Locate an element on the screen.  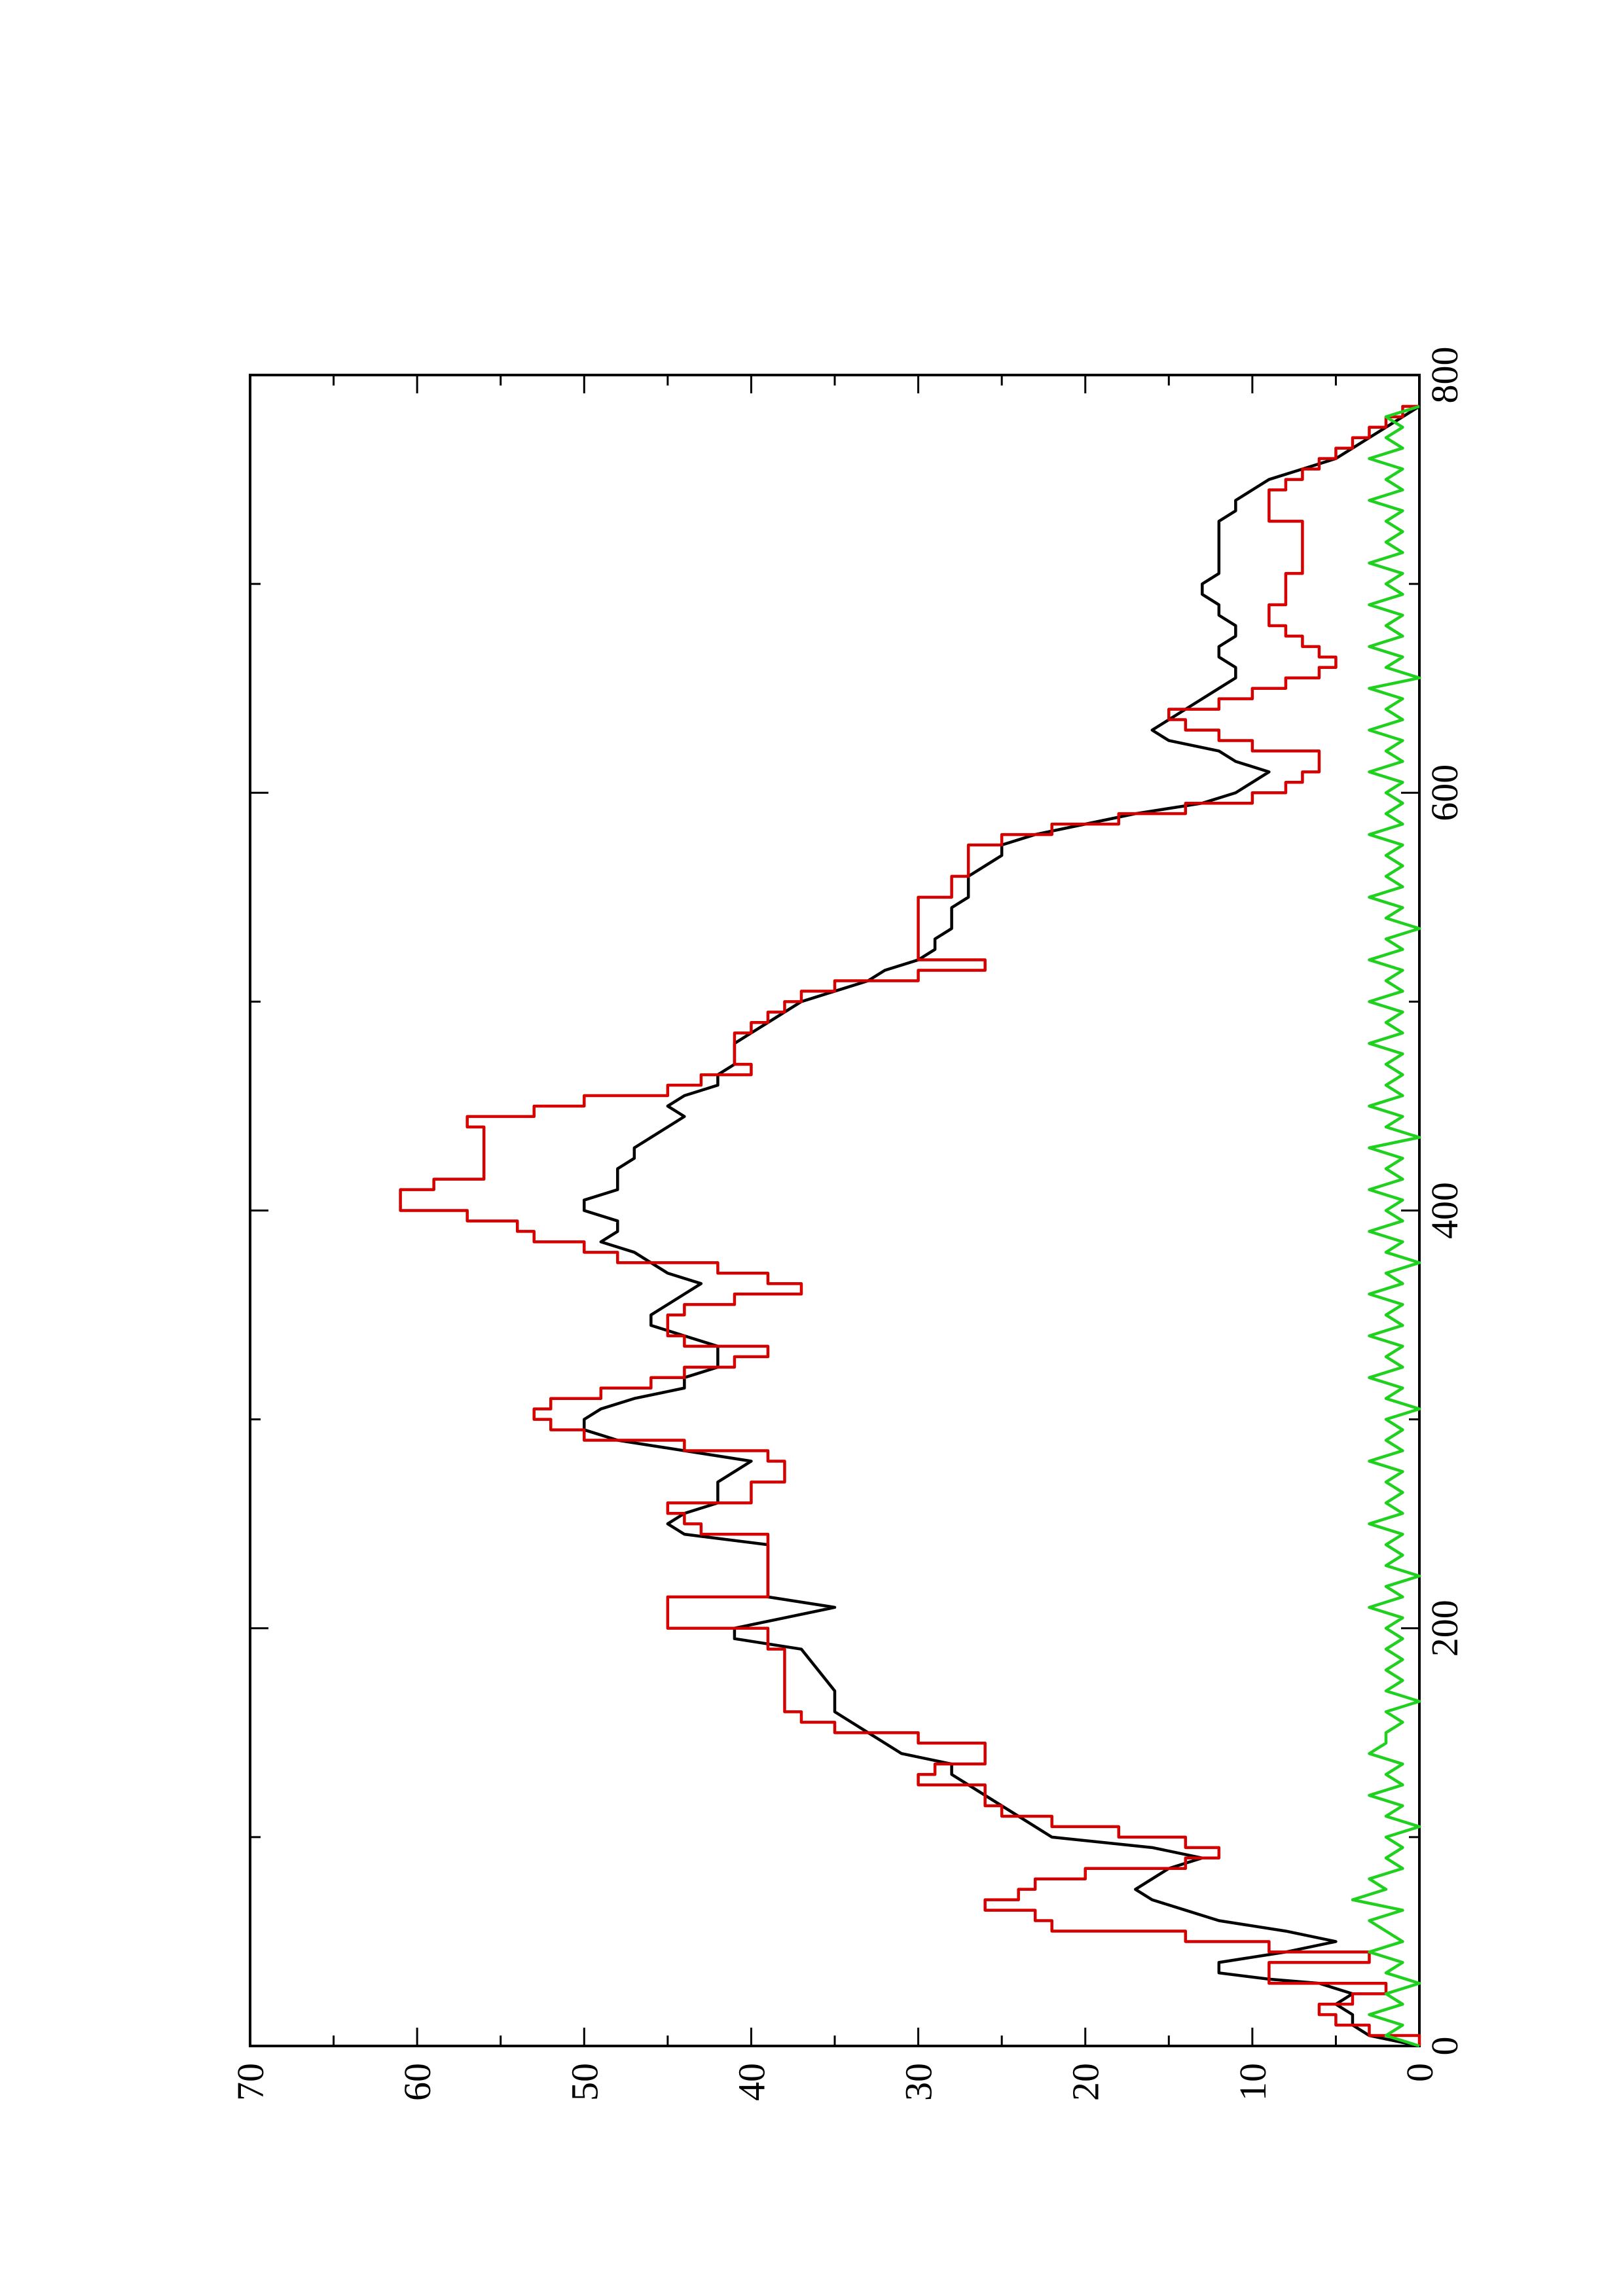
x-tick-label: 400 is located at coordinates (1444, 1210).